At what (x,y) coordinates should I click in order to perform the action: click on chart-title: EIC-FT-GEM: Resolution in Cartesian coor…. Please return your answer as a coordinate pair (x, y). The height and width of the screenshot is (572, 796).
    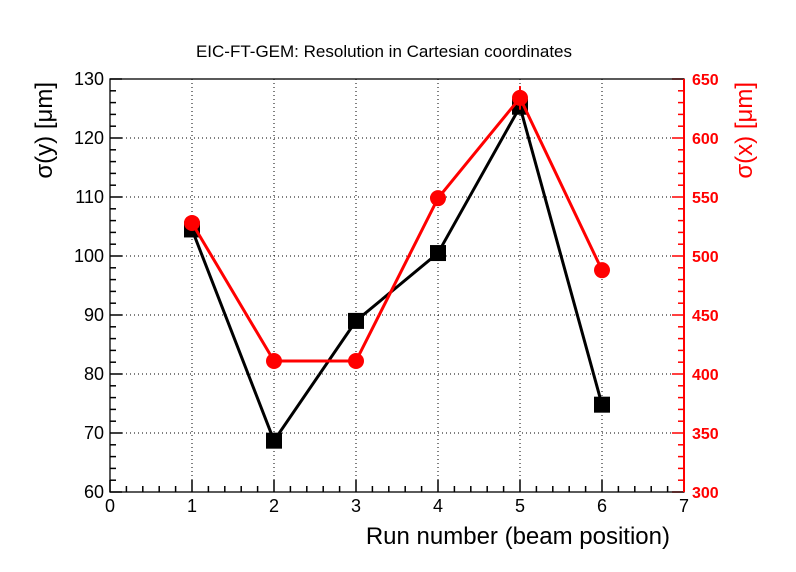
    Looking at the image, I should click on (384, 51).